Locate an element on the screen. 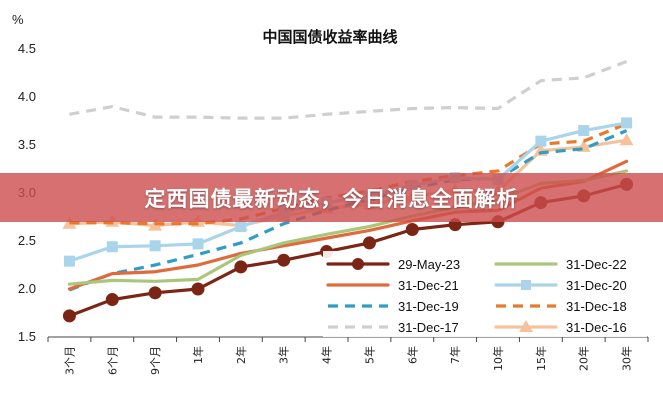 The height and width of the screenshot is (400, 663). x-tick-label: 4年 is located at coordinates (327, 355).